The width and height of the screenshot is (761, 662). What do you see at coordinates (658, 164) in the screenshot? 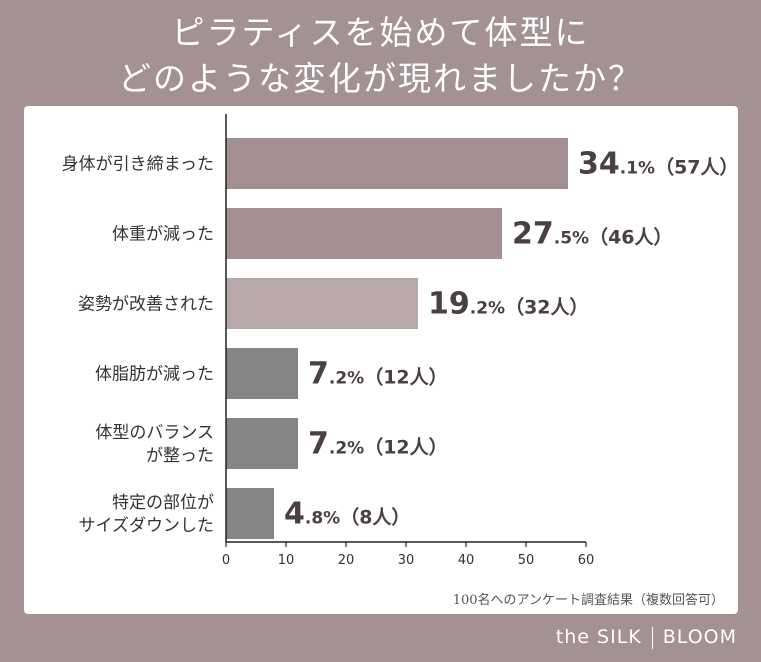
I see `value-label-1: 34.1%（57人）` at bounding box center [658, 164].